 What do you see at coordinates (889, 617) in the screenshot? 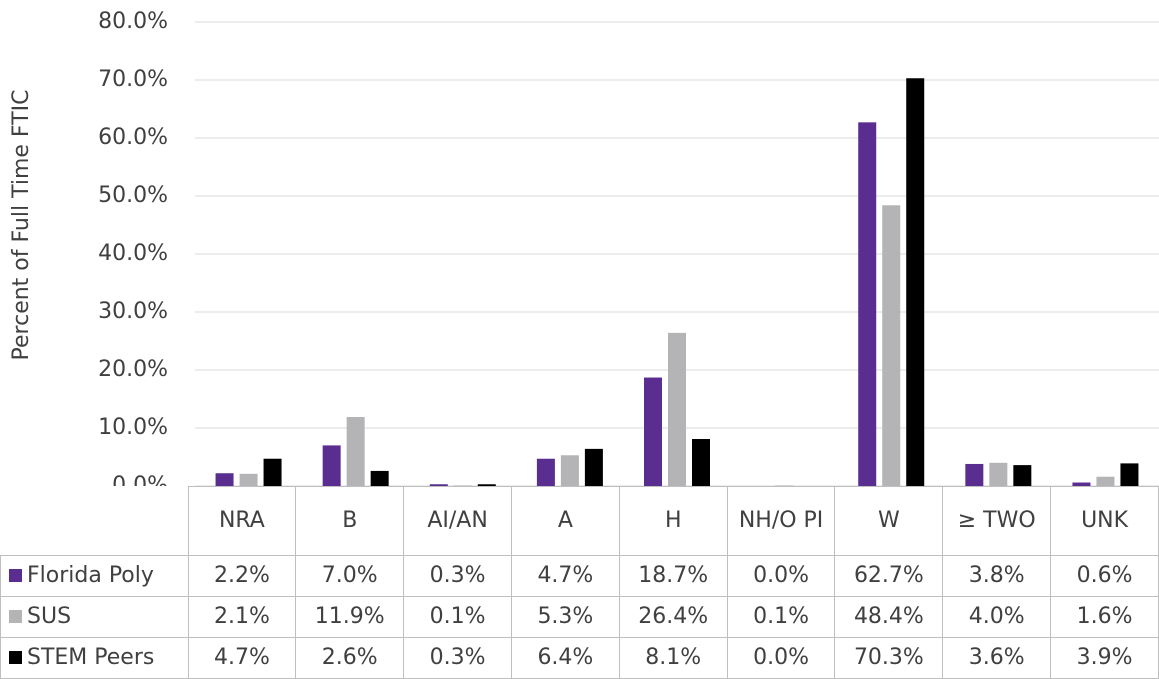
I see `data-label: 48.4%` at bounding box center [889, 617].